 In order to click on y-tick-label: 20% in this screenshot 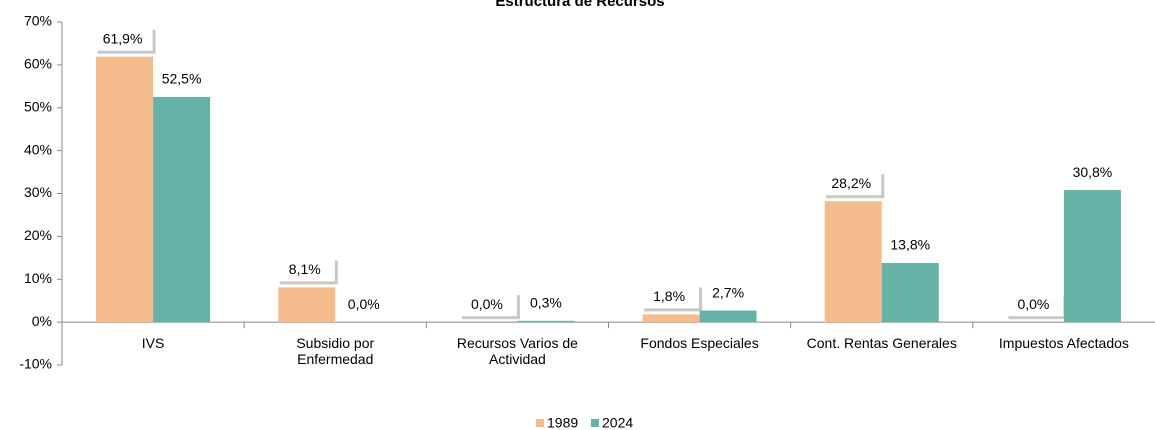, I will do `click(38, 235)`.